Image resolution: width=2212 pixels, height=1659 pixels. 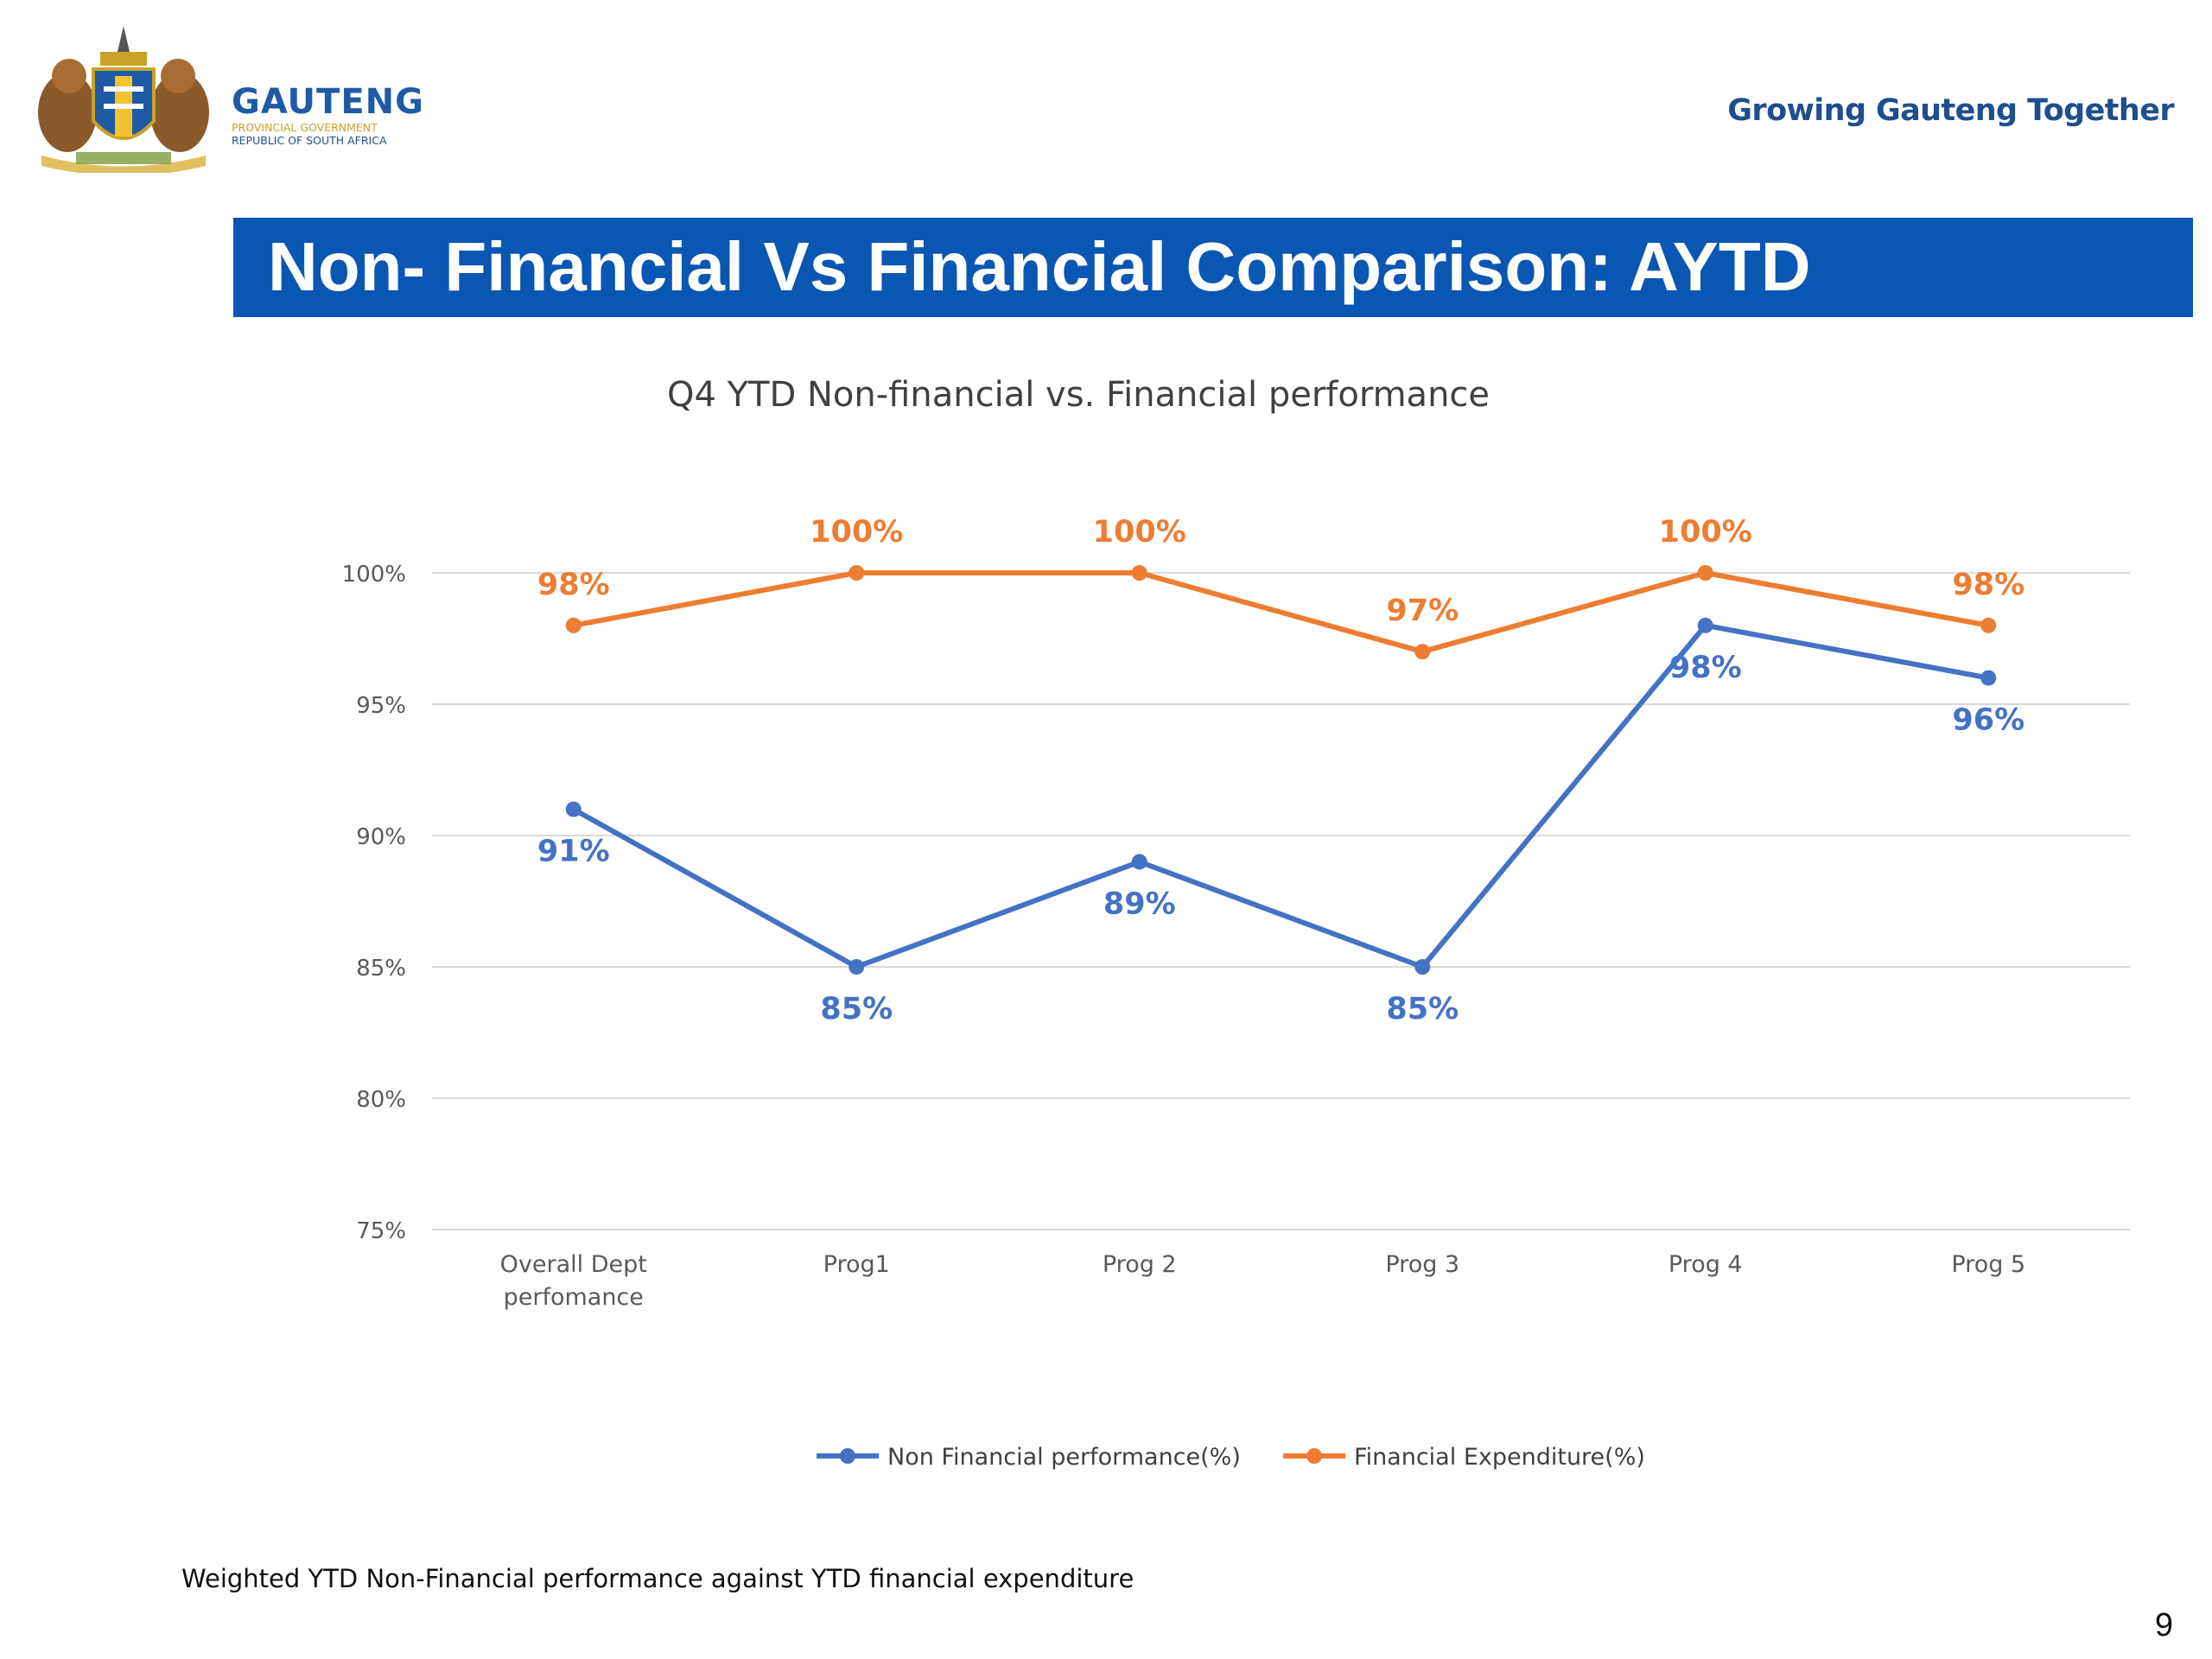 I want to click on y-tick-label: 85%, so click(x=381, y=969).